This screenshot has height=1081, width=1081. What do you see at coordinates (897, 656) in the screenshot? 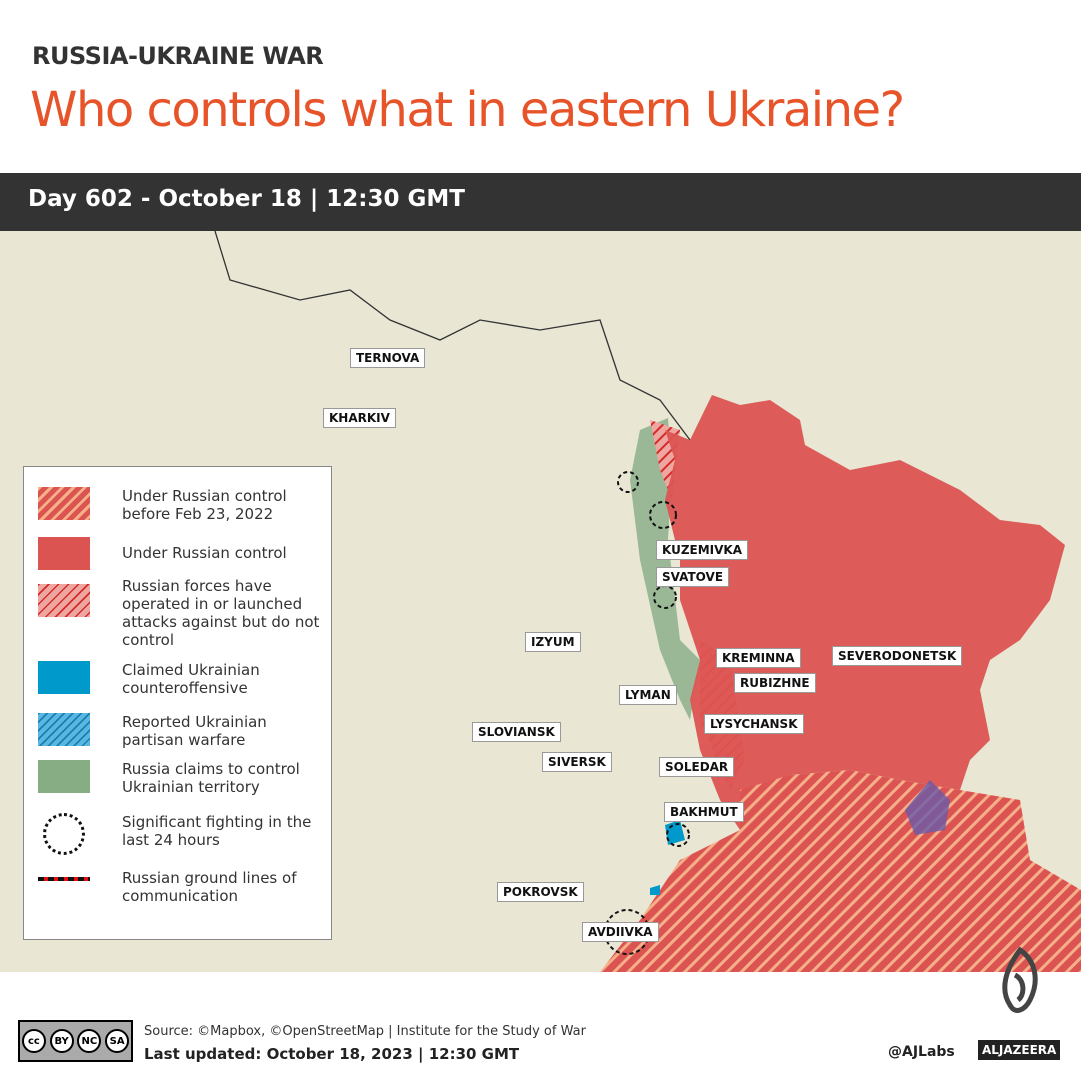
I see `city-label-severodonetsk: SEVERODONETSK` at bounding box center [897, 656].